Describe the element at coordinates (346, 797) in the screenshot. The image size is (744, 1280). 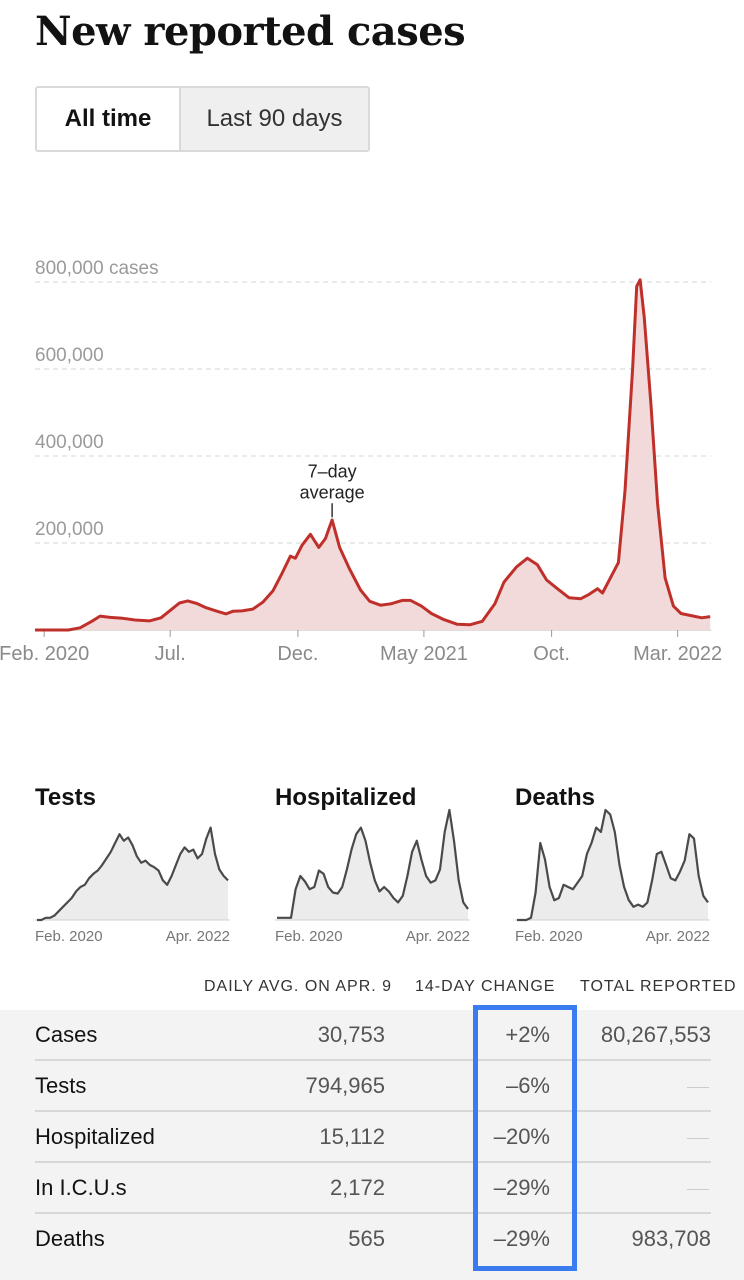
I see `hospitalized-title: Hospitalized` at that location.